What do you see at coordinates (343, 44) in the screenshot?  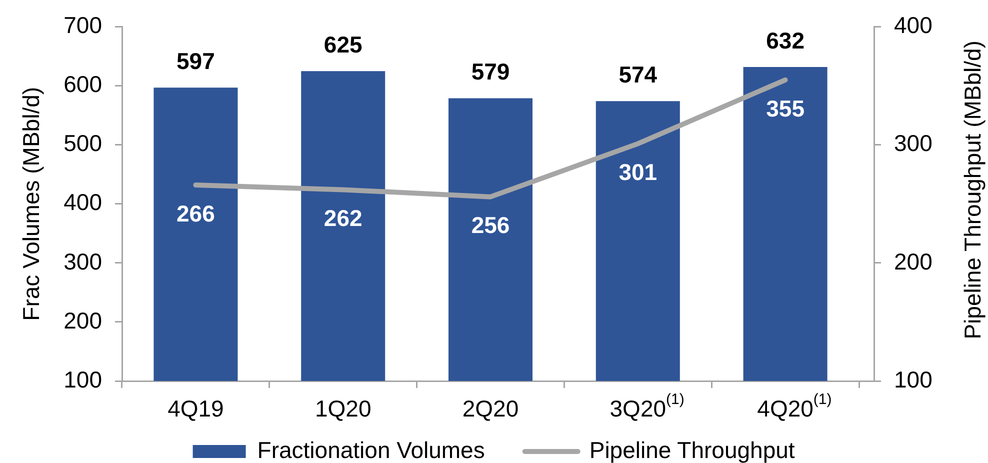 I see `data-label: 625` at bounding box center [343, 44].